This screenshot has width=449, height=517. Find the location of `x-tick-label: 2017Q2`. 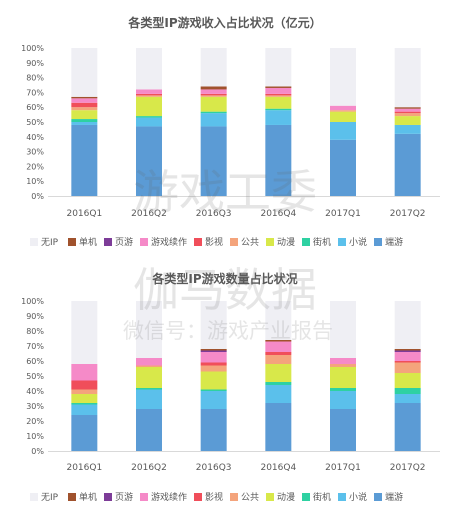

x-tick-label: 2017Q2 is located at coordinates (408, 468).